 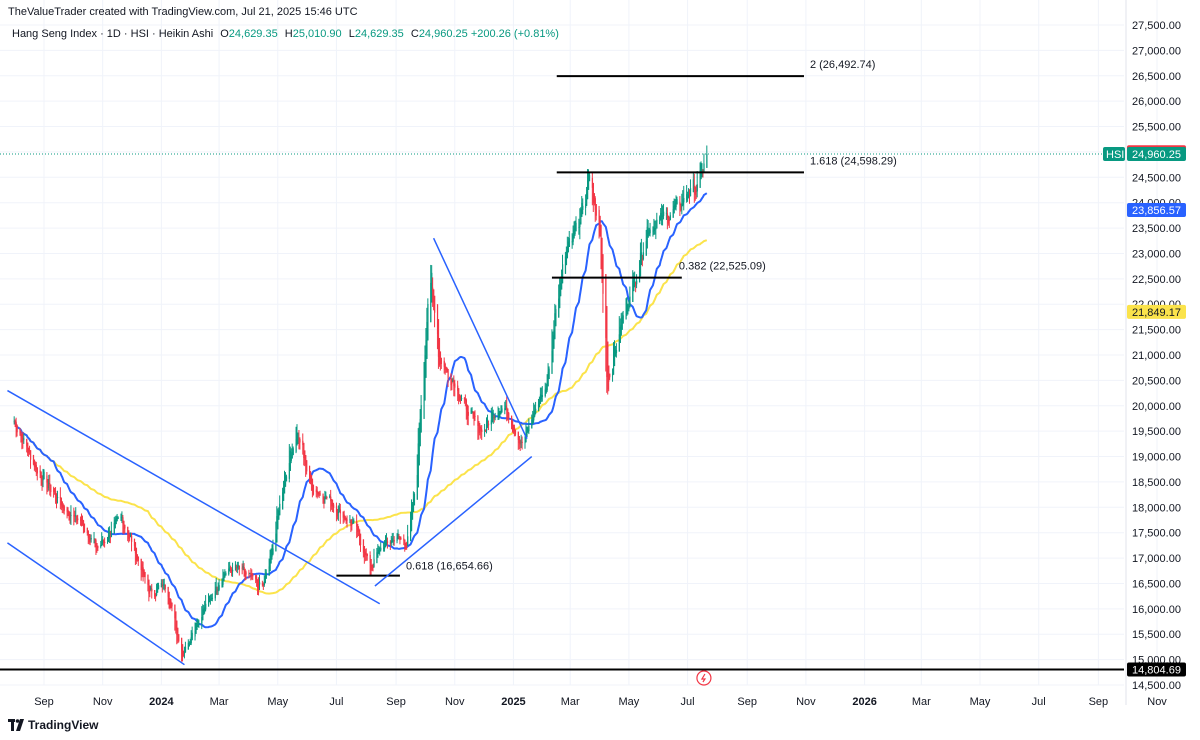 I want to click on channel-lower-trendline, so click(x=96, y=604).